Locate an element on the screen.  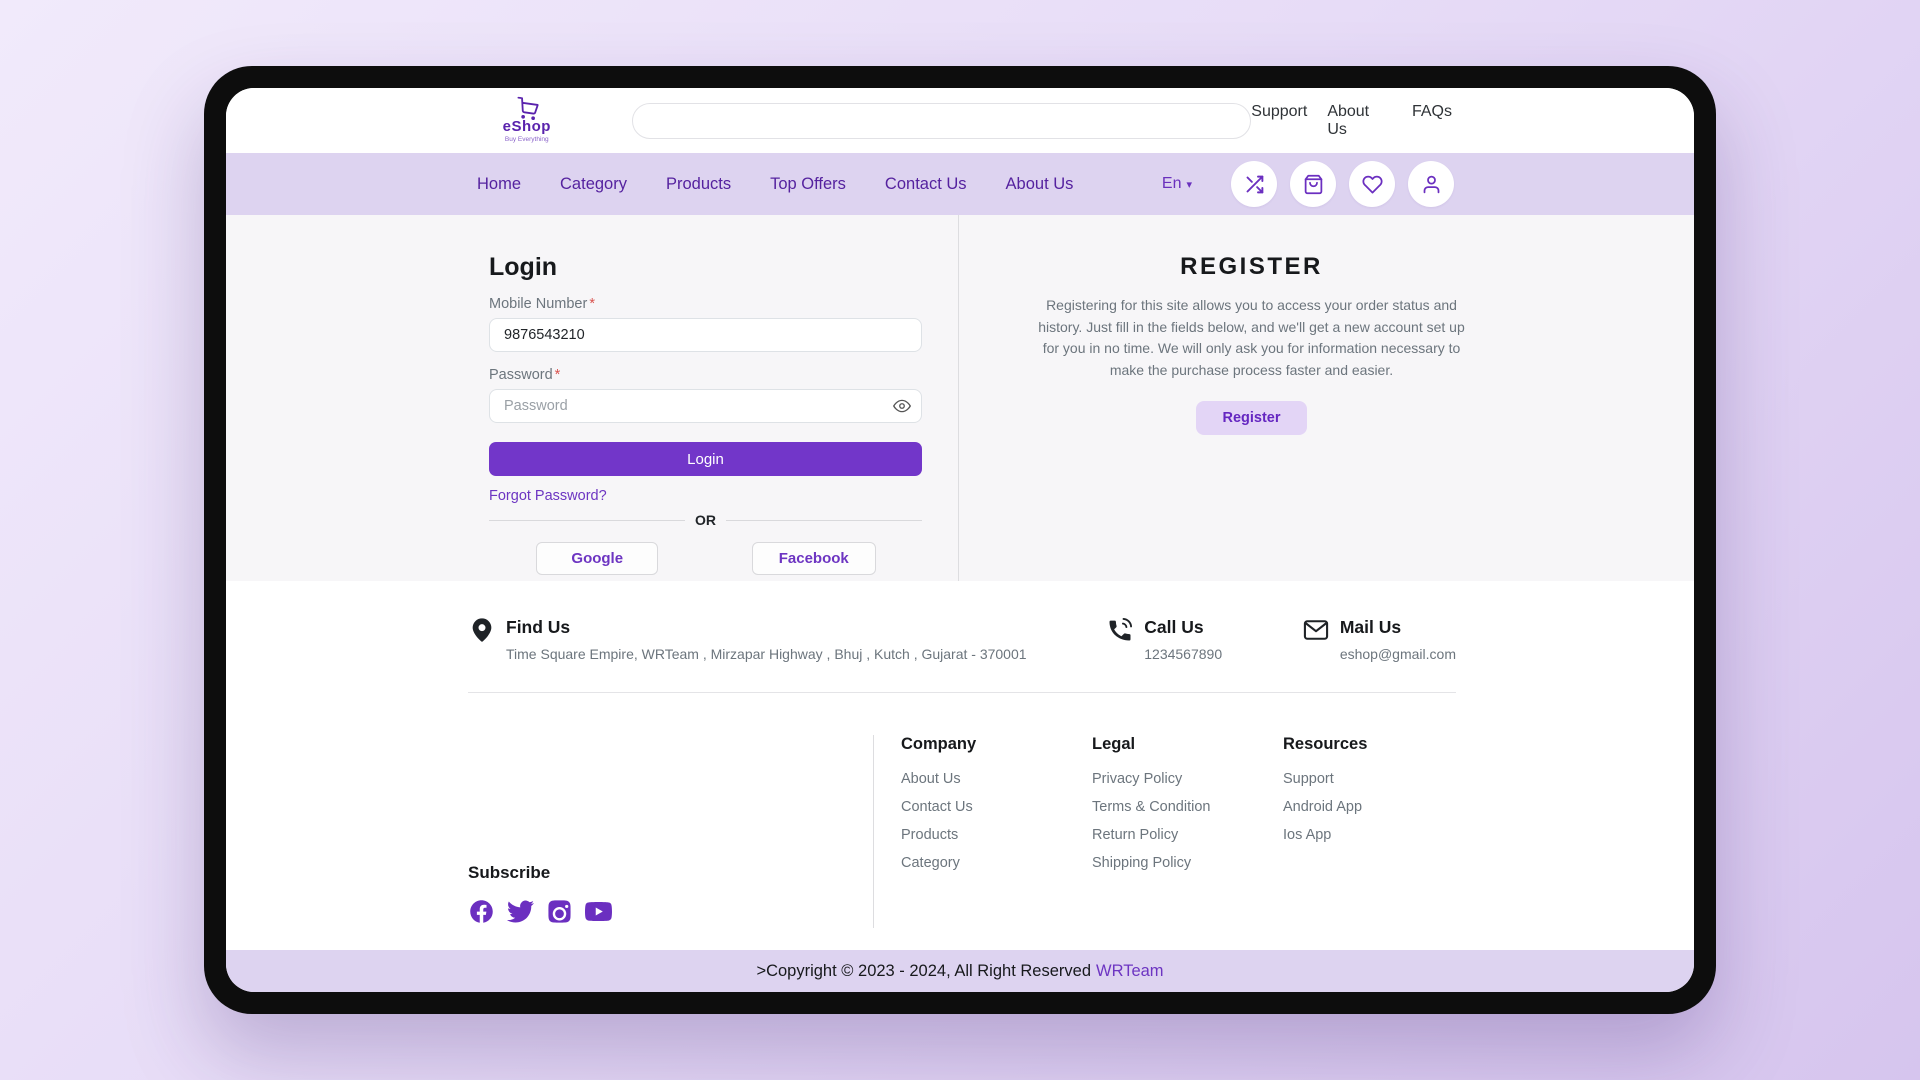
user-icon is located at coordinates (1431, 184).